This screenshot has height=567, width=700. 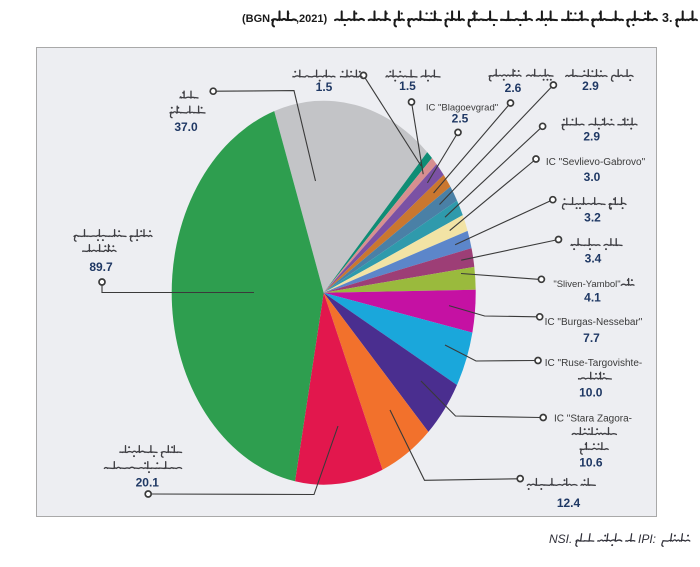 I want to click on svg-text: IC "Ruse-Targovishte-, so click(x=593, y=363).